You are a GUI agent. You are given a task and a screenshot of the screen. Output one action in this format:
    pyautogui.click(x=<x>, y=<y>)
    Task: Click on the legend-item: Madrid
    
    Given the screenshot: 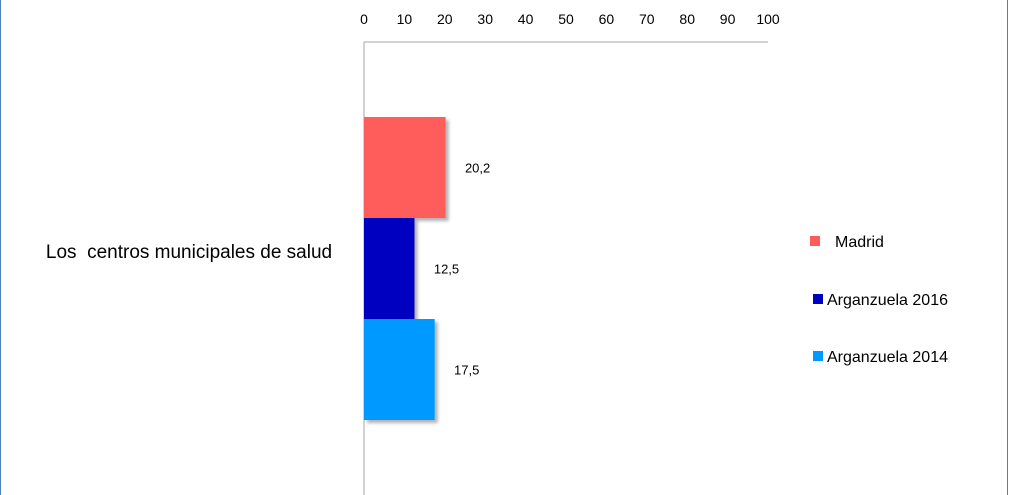 What is the action you would take?
    pyautogui.click(x=847, y=242)
    